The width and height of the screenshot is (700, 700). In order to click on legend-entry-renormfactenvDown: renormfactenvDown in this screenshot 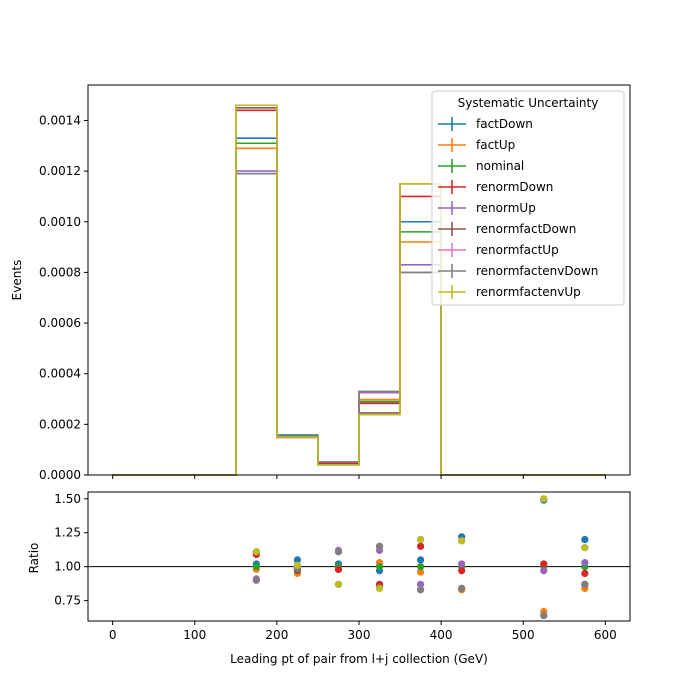, I will do `click(518, 271)`.